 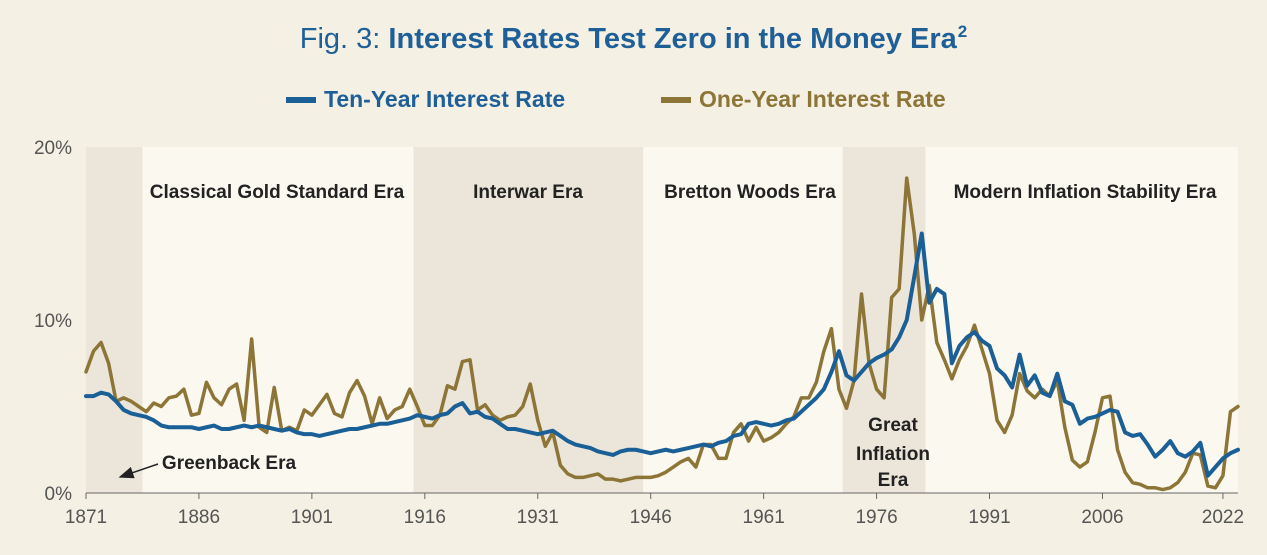 What do you see at coordinates (138, 471) in the screenshot?
I see `greenback-arrow` at bounding box center [138, 471].